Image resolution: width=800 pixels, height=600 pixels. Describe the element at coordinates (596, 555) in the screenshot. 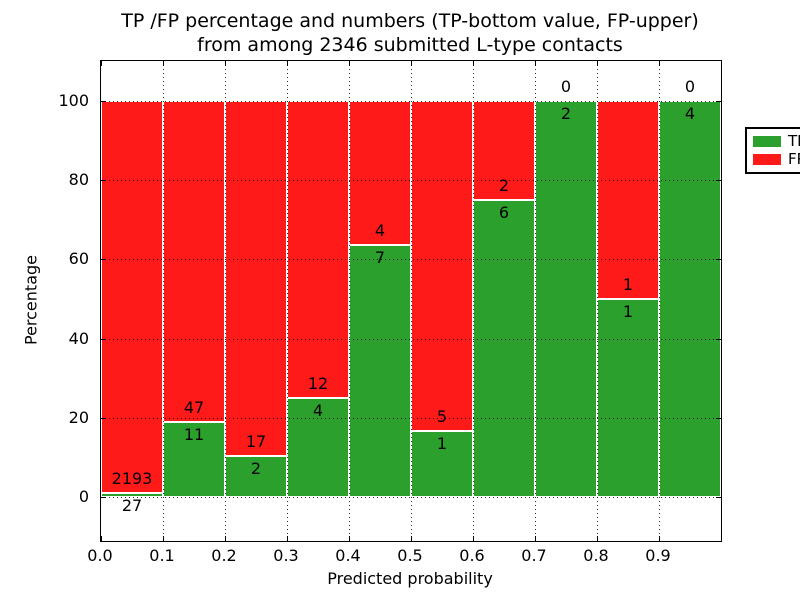

I see `tick-label-x: 0.8` at that location.